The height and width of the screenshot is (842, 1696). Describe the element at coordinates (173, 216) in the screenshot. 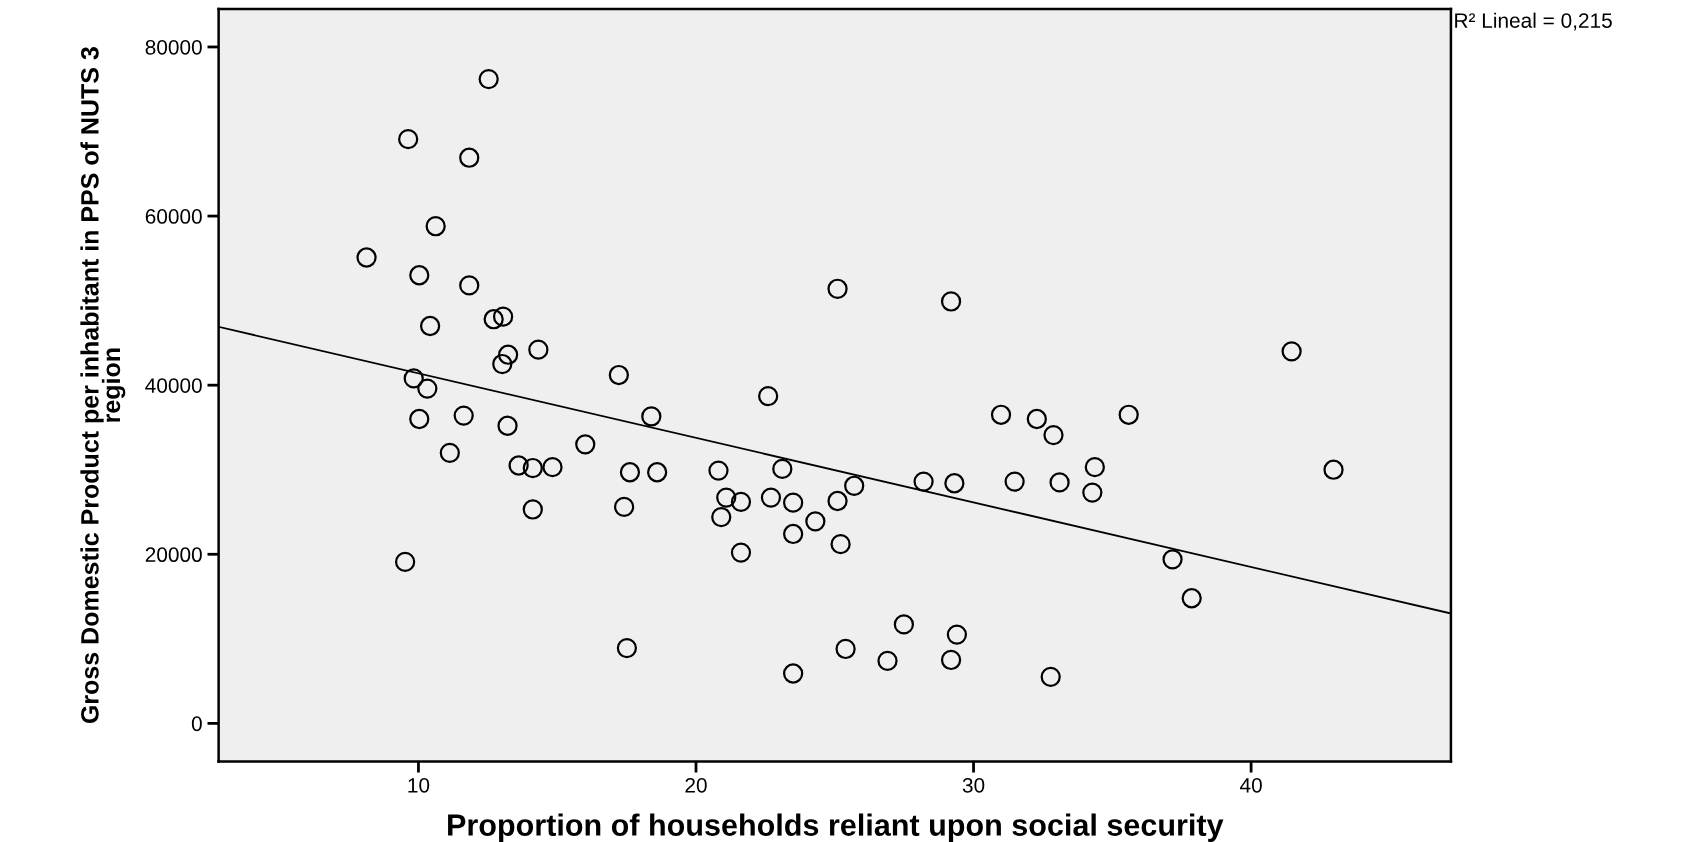

I see `y-tick-label: 60000` at that location.